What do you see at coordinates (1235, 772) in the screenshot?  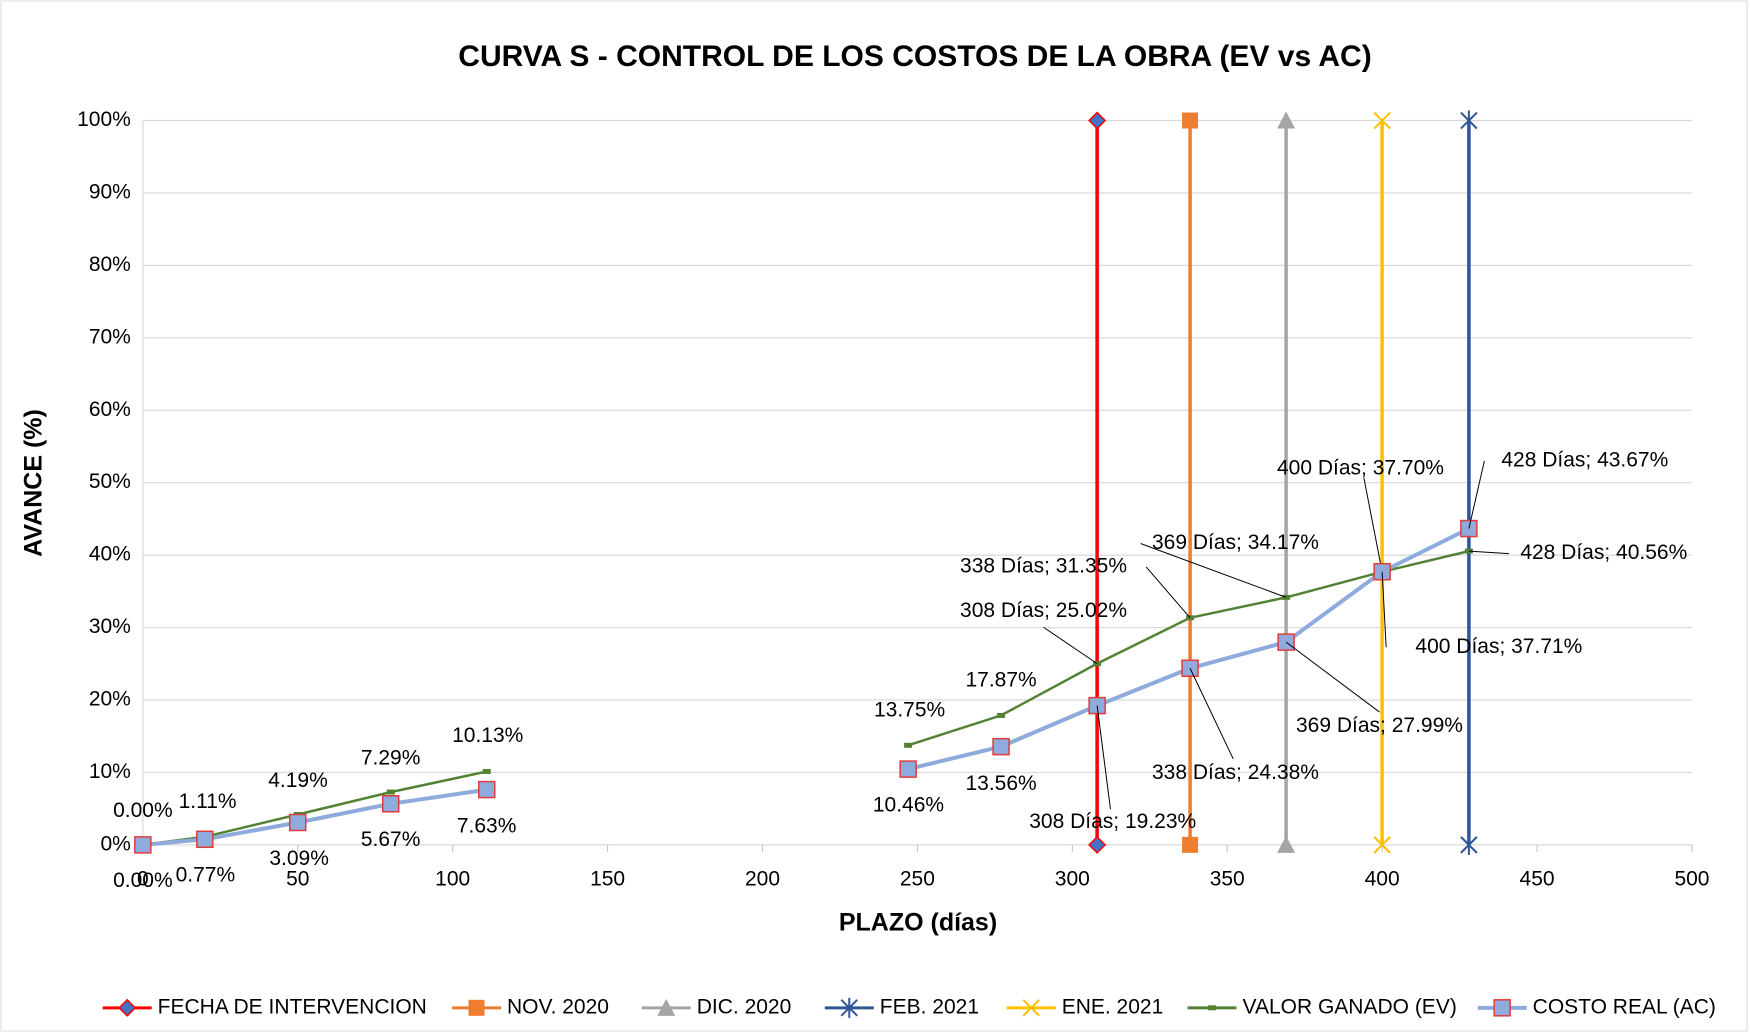 I see `data-label: 338 Días; 24.38%` at bounding box center [1235, 772].